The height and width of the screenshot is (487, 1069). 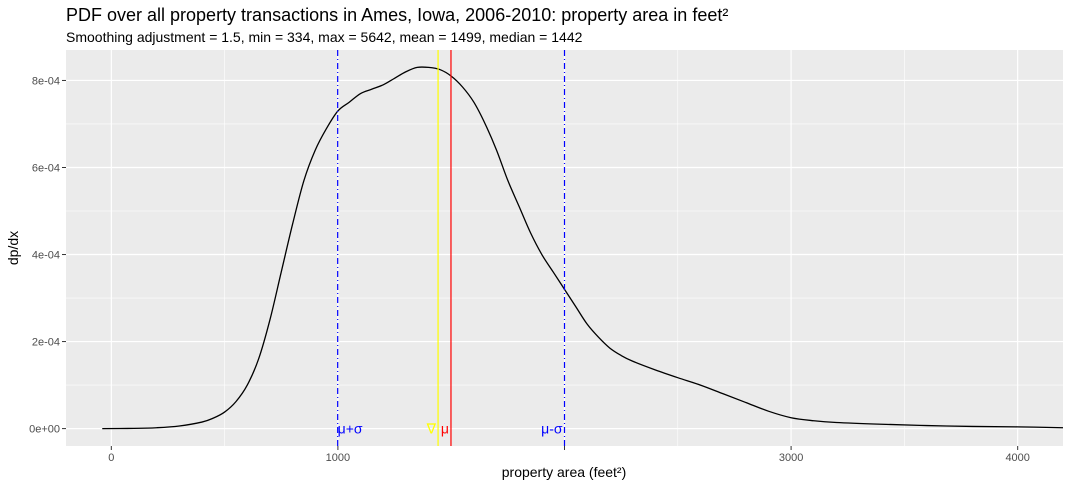 What do you see at coordinates (46, 168) in the screenshot?
I see `y-tick-label: 6e-04` at bounding box center [46, 168].